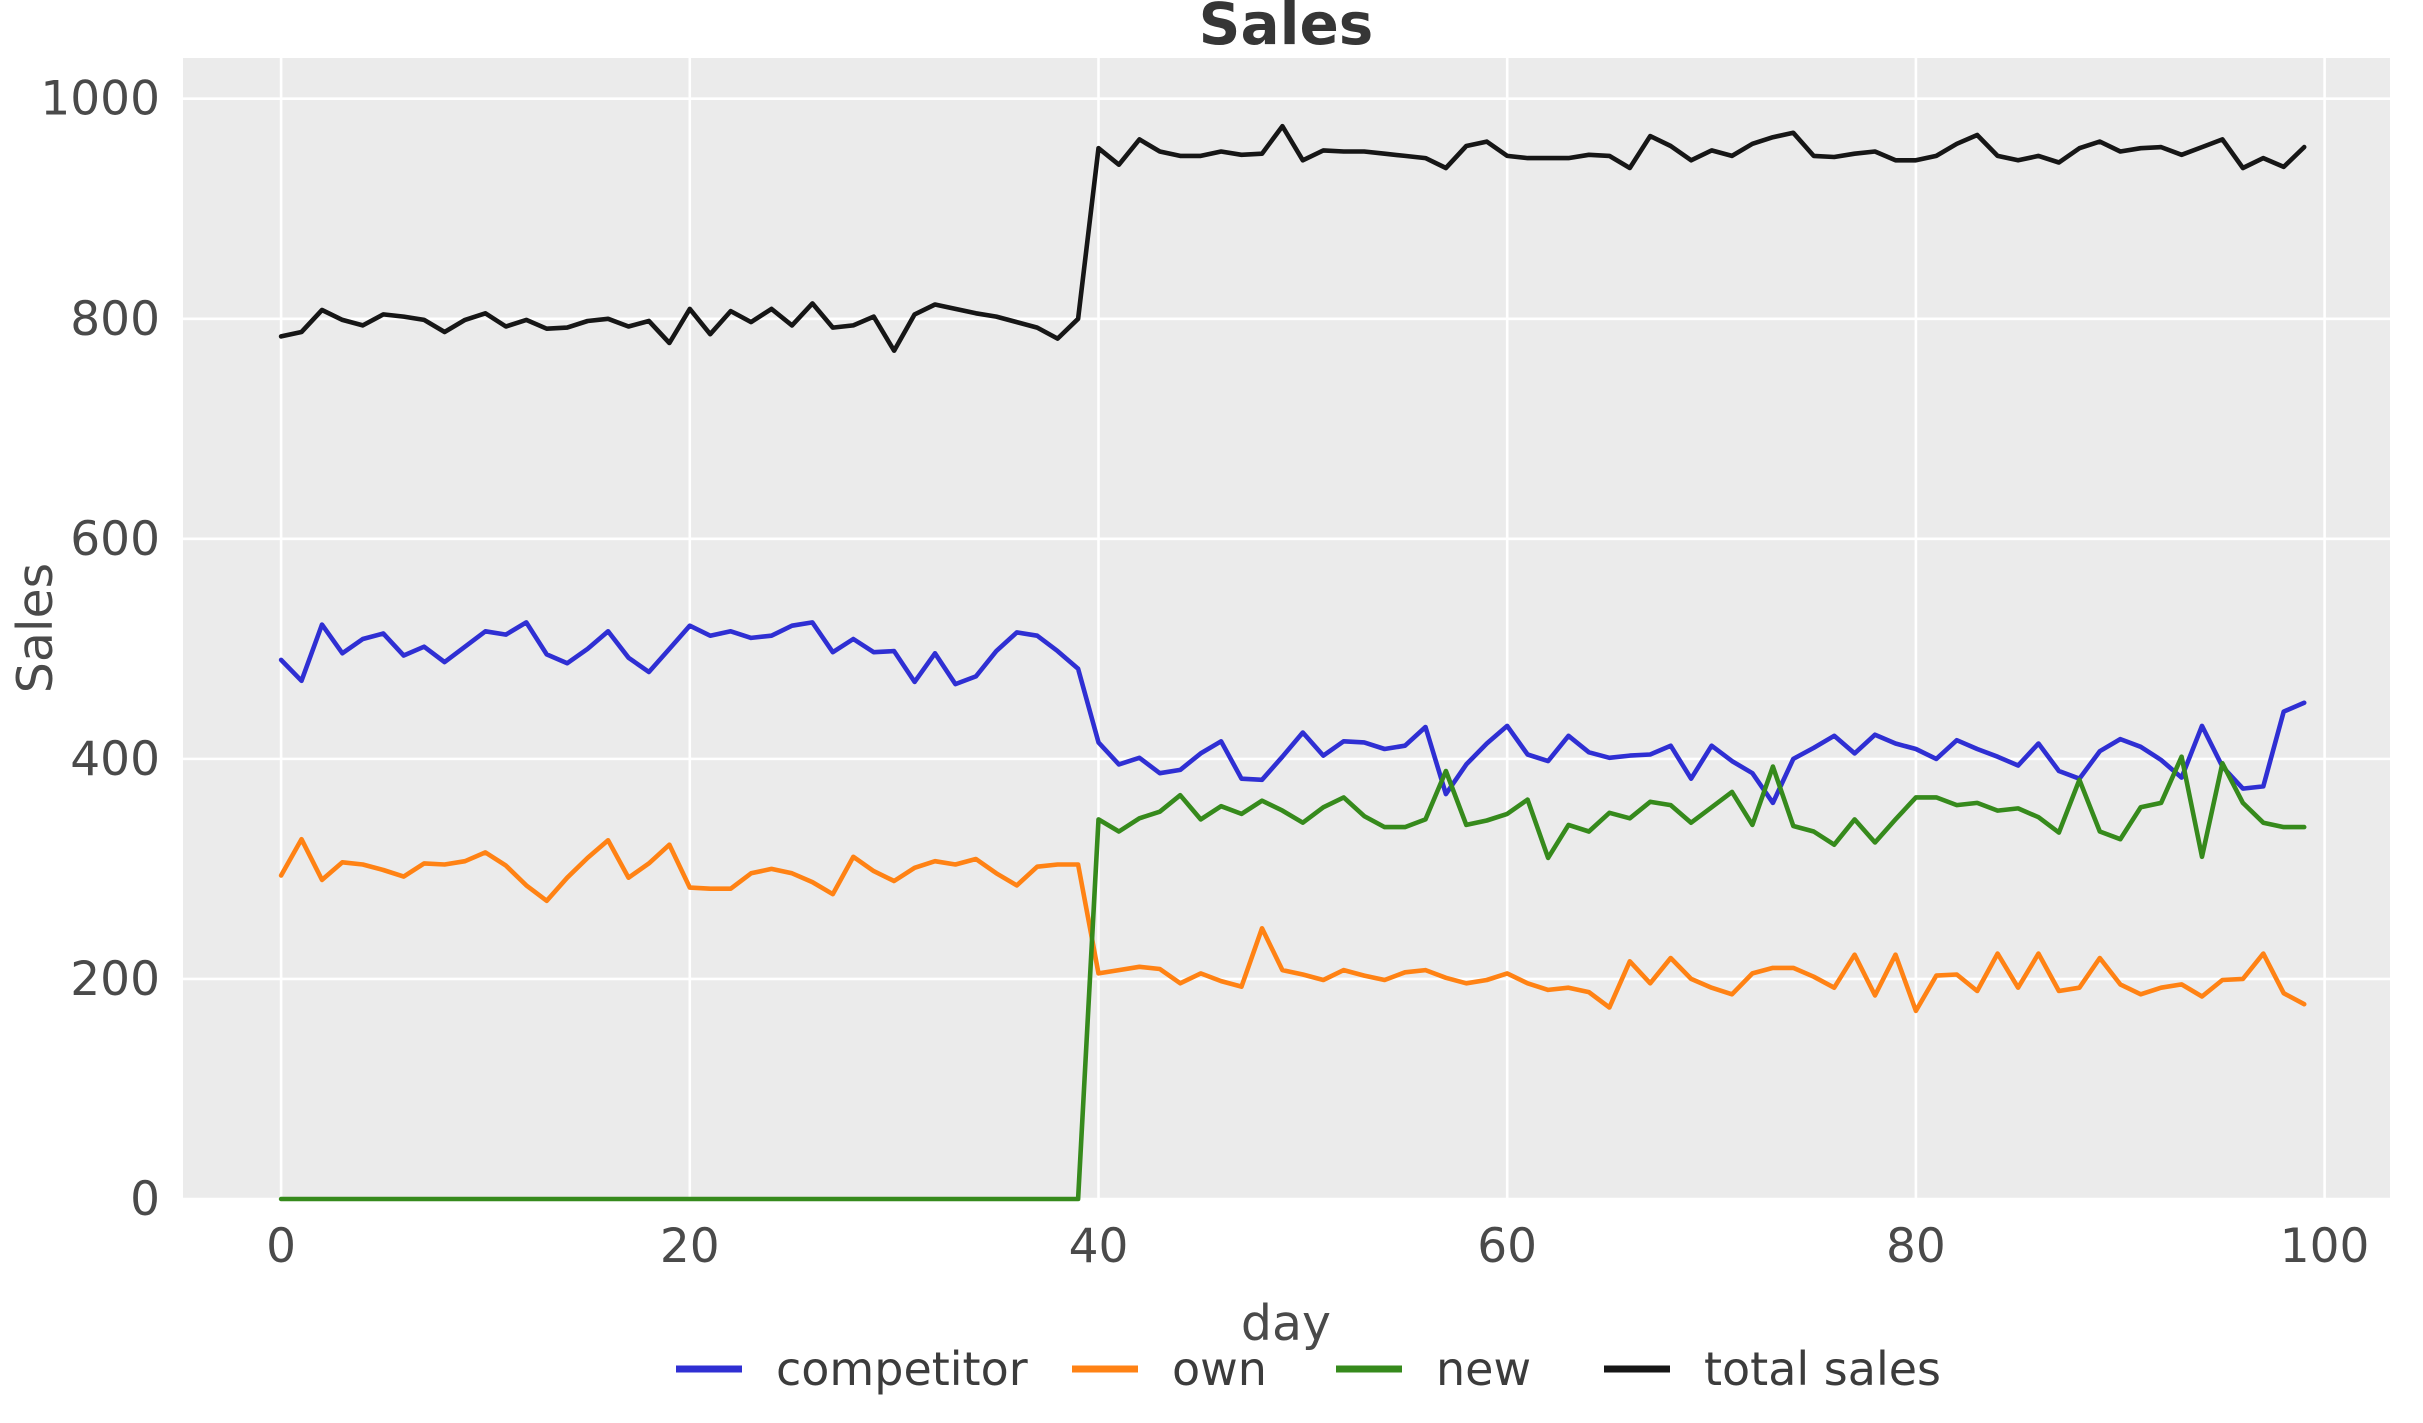  Describe the element at coordinates (1292, 925) in the screenshot. I see `series-line-own` at that location.